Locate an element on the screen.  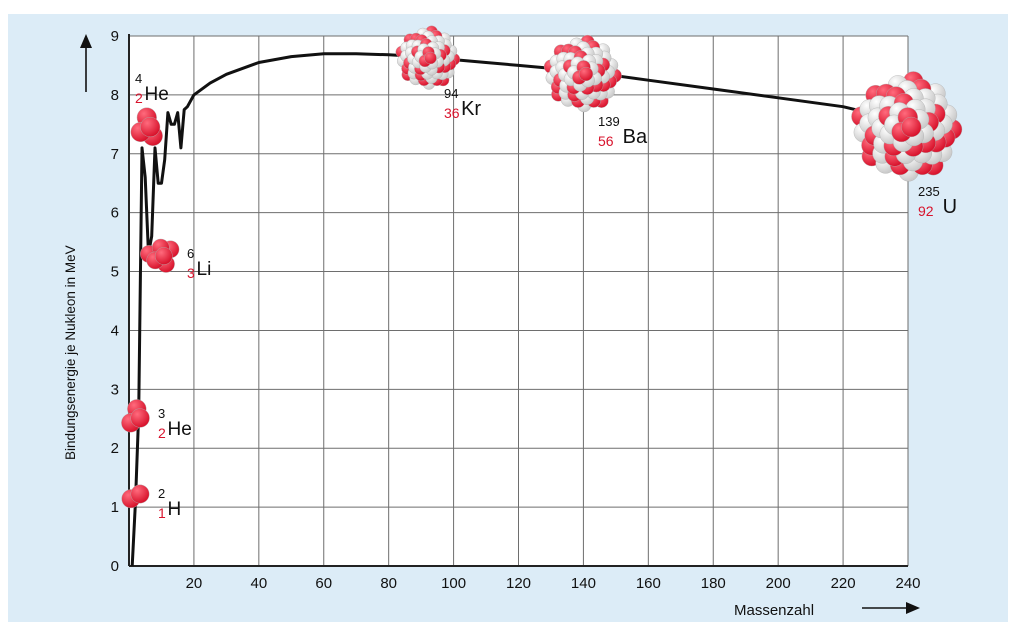
element-symbol: U is located at coordinates (950, 207).